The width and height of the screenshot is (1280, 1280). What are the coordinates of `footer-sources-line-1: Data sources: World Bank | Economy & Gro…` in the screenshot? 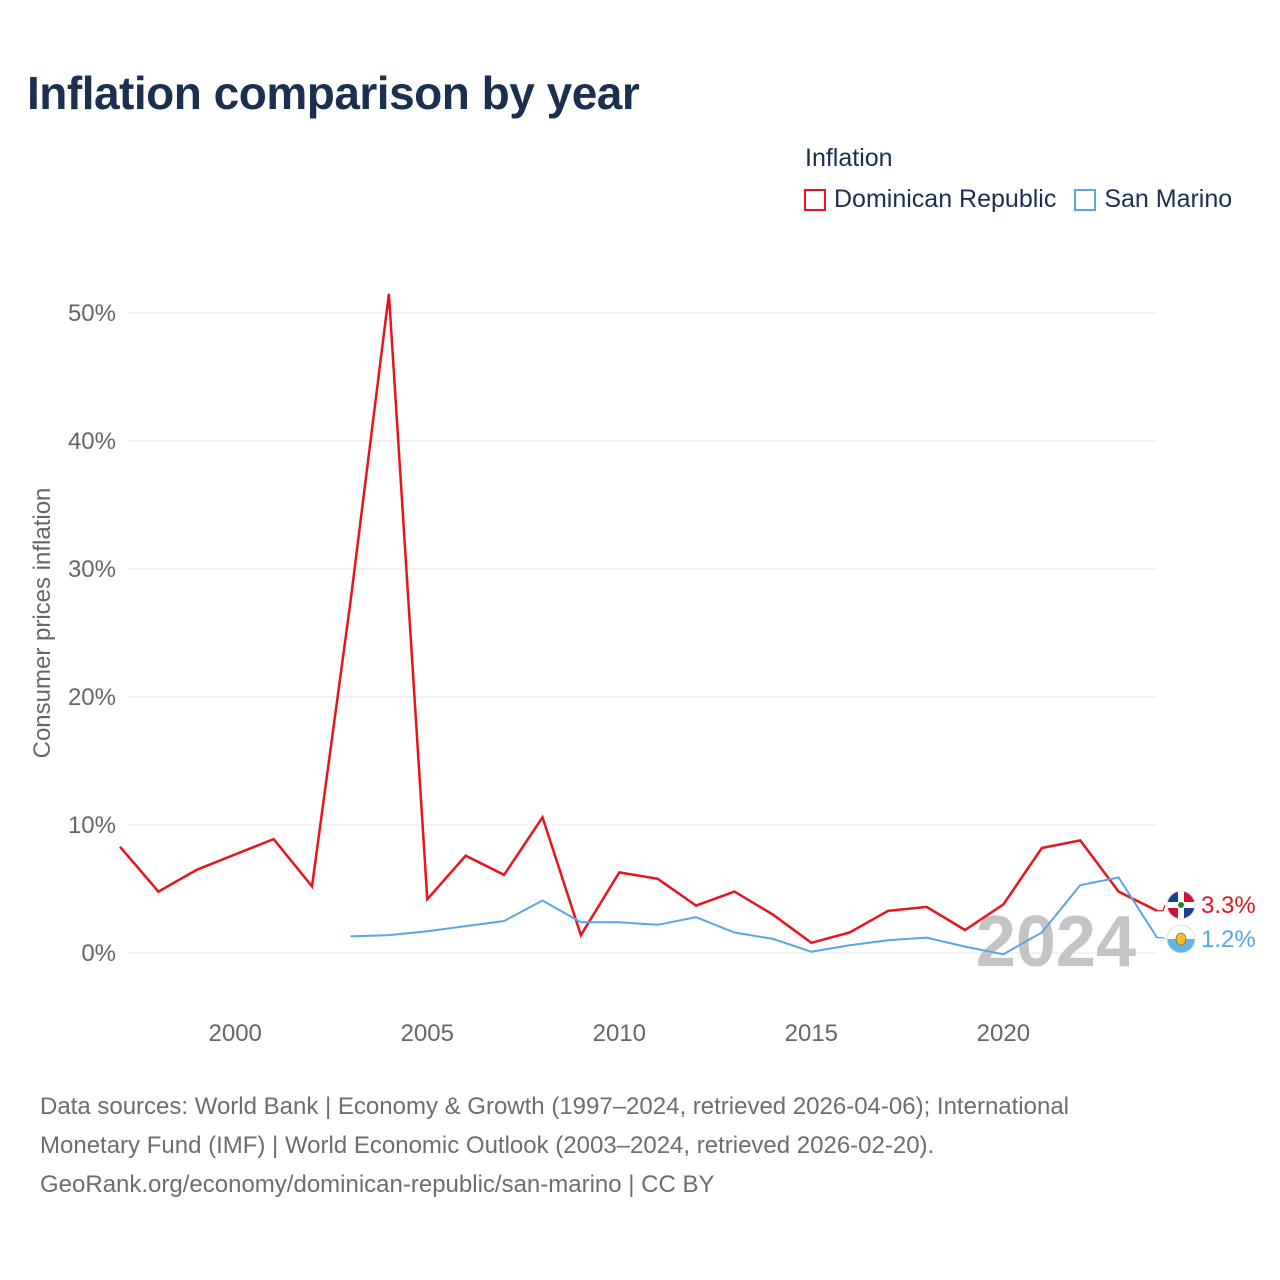 It's located at (555, 1106).